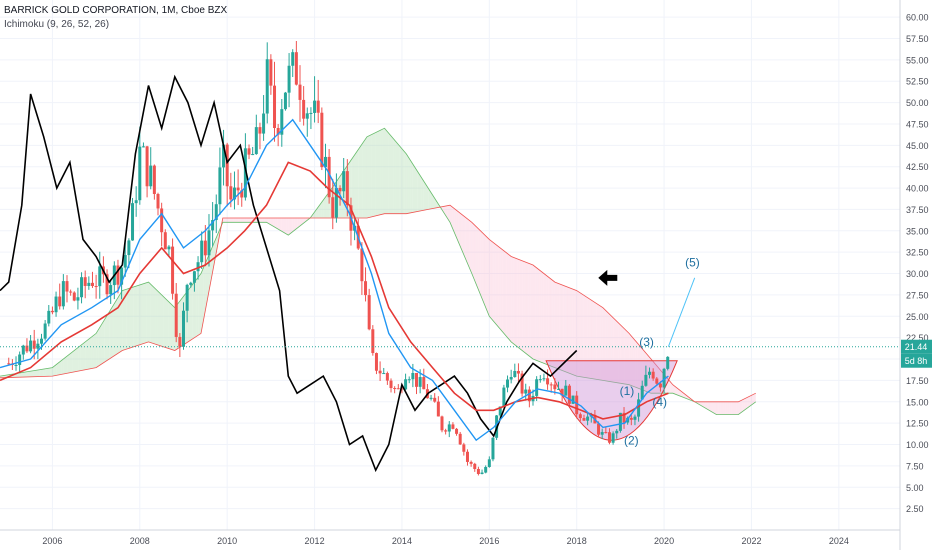  What do you see at coordinates (916, 347) in the screenshot?
I see `last-price-text: 21.44` at bounding box center [916, 347].